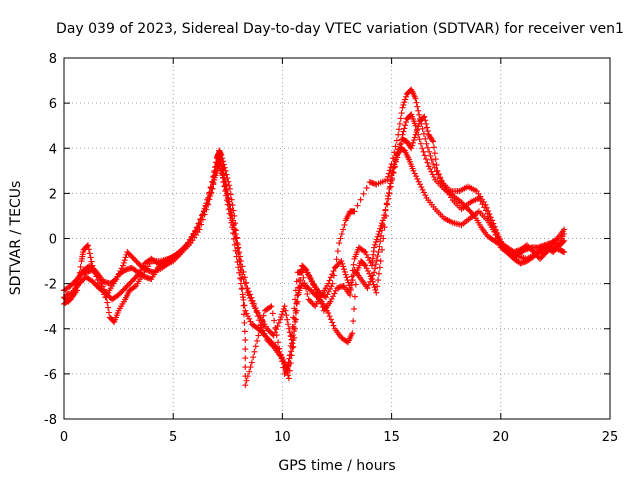  What do you see at coordinates (50, 330) in the screenshot?
I see `y-tick-label: -4` at bounding box center [50, 330].